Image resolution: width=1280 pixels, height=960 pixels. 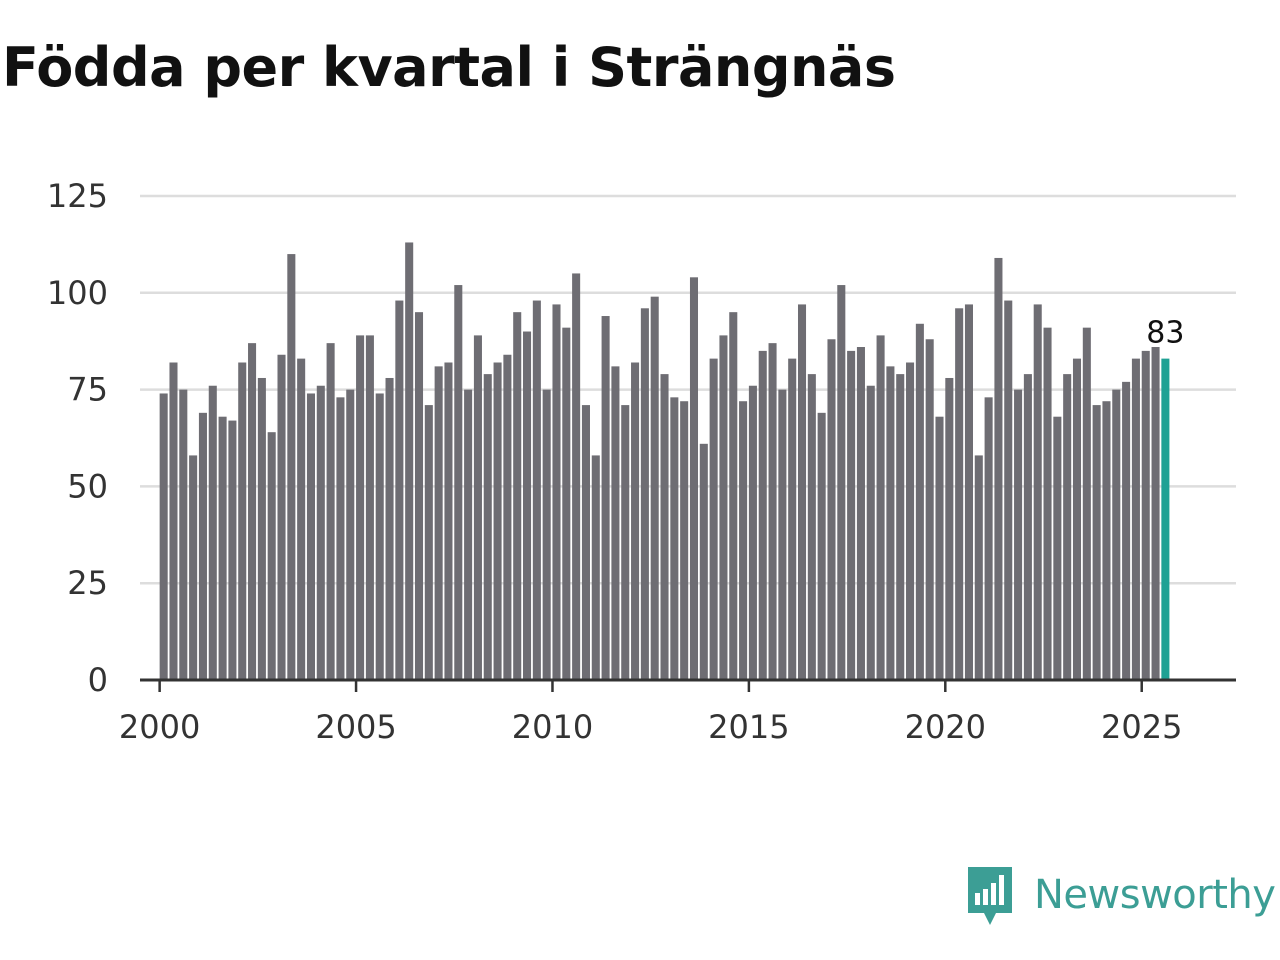 I want to click on brand-logo: Newsworthy, so click(x=1120, y=895).